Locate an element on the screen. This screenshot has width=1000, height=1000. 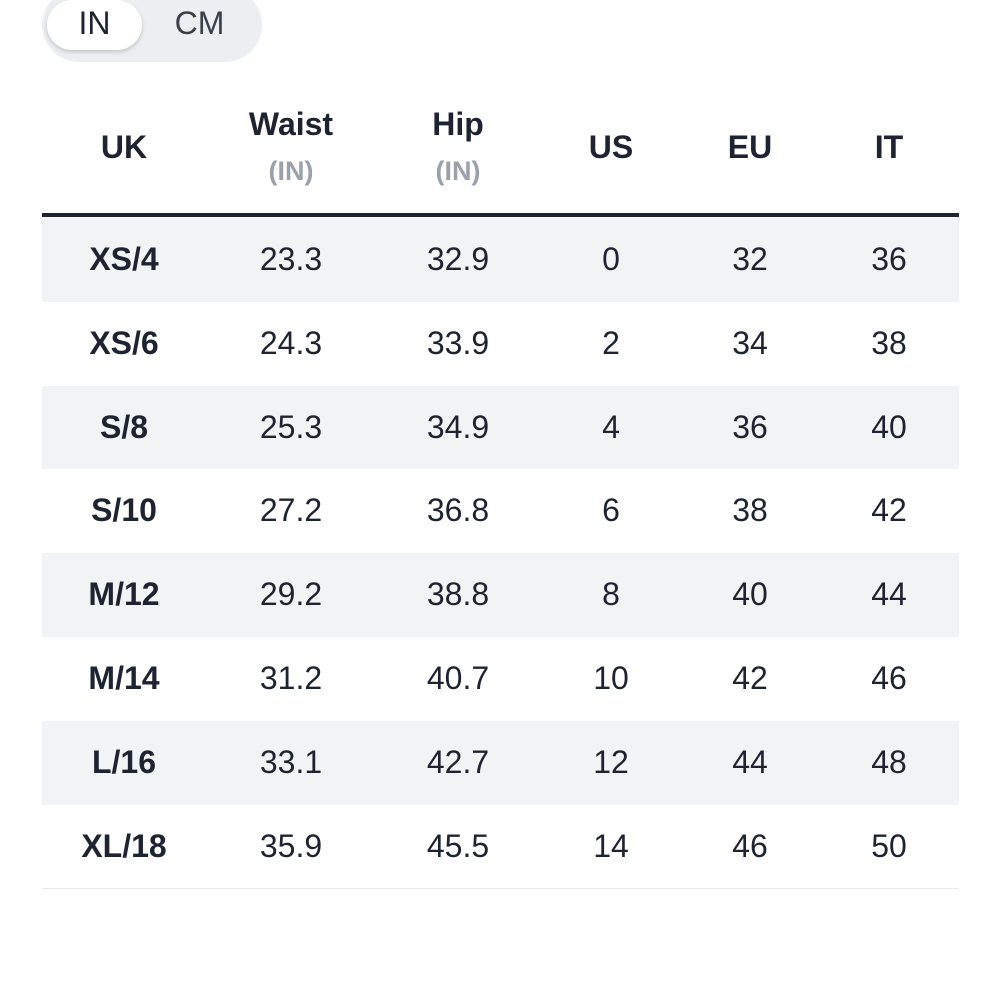
size-label: S/8 is located at coordinates (124, 426).